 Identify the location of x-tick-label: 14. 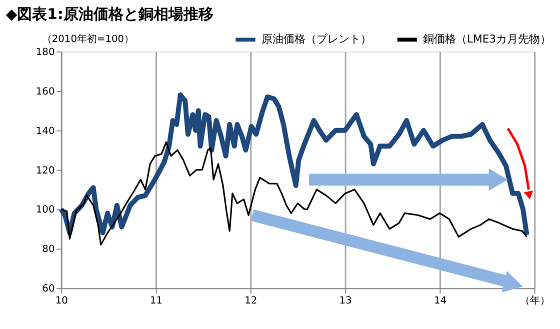
(440, 300).